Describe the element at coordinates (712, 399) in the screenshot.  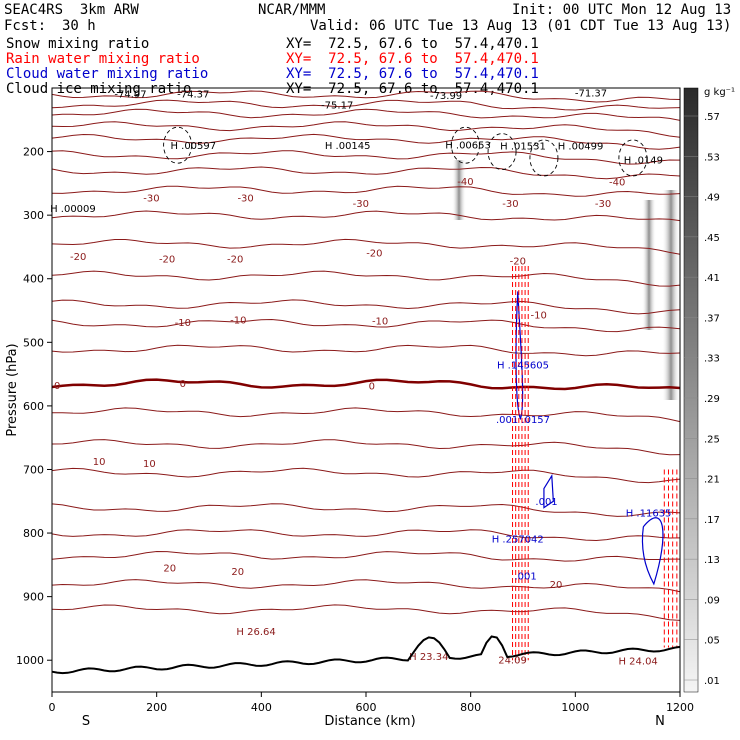
I see `colorbar-label: .29` at that location.